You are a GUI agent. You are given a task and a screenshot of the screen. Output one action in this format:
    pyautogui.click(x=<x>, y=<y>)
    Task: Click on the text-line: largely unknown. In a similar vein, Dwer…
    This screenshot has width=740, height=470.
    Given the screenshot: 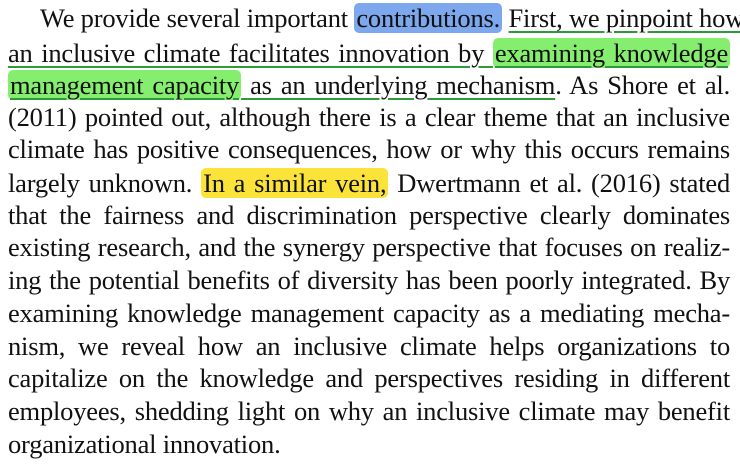 What is the action you would take?
    pyautogui.click(x=369, y=183)
    